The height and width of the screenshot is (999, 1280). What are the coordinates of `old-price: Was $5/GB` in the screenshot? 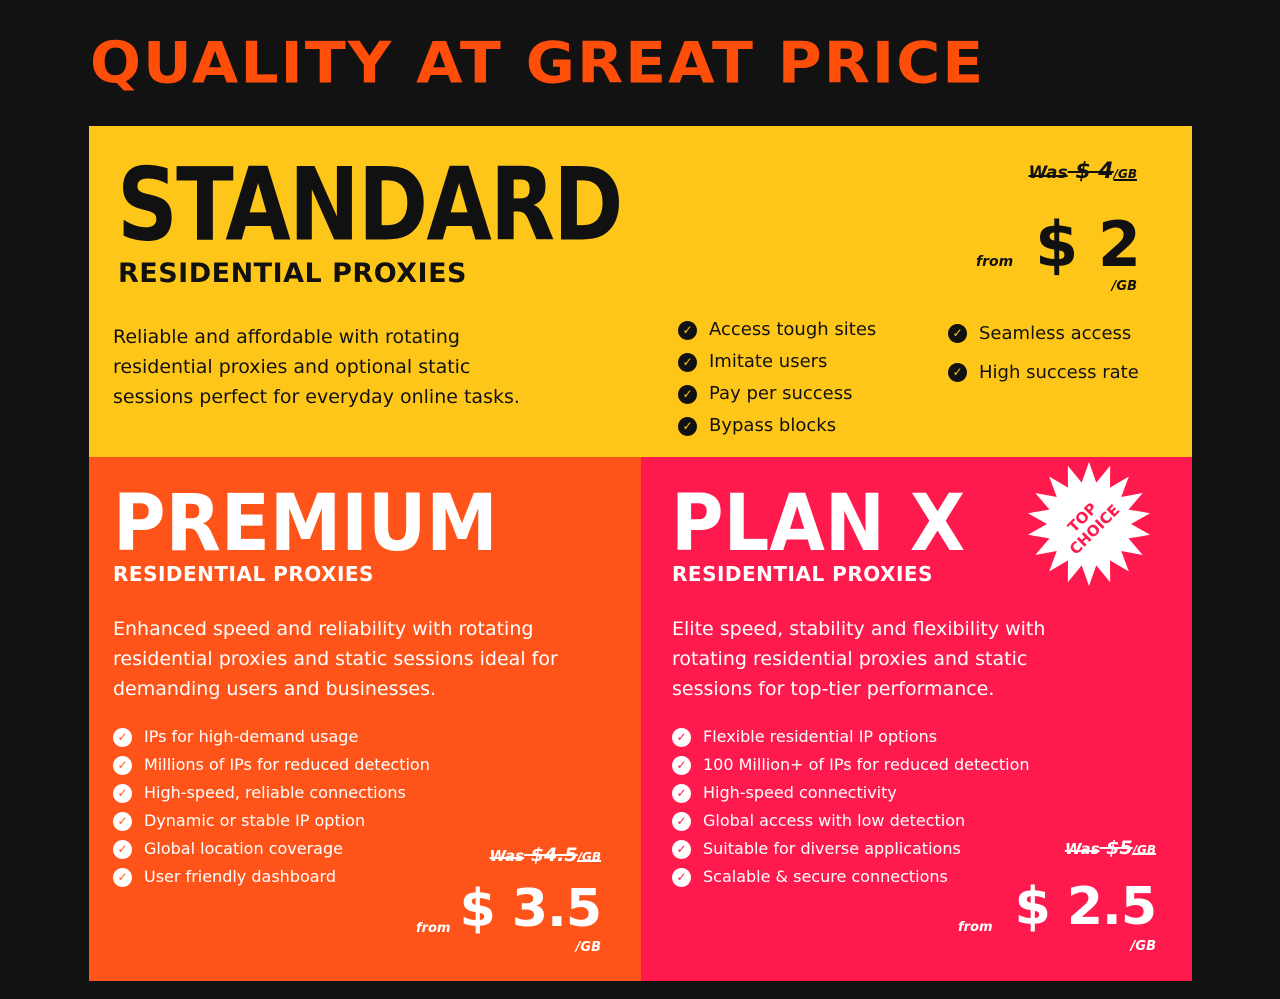 It's located at (1110, 848).